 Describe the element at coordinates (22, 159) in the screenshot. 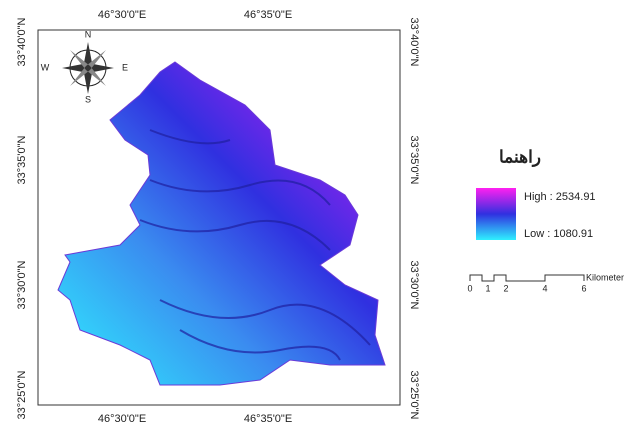

I see `left-label: 33°35'0"N` at that location.